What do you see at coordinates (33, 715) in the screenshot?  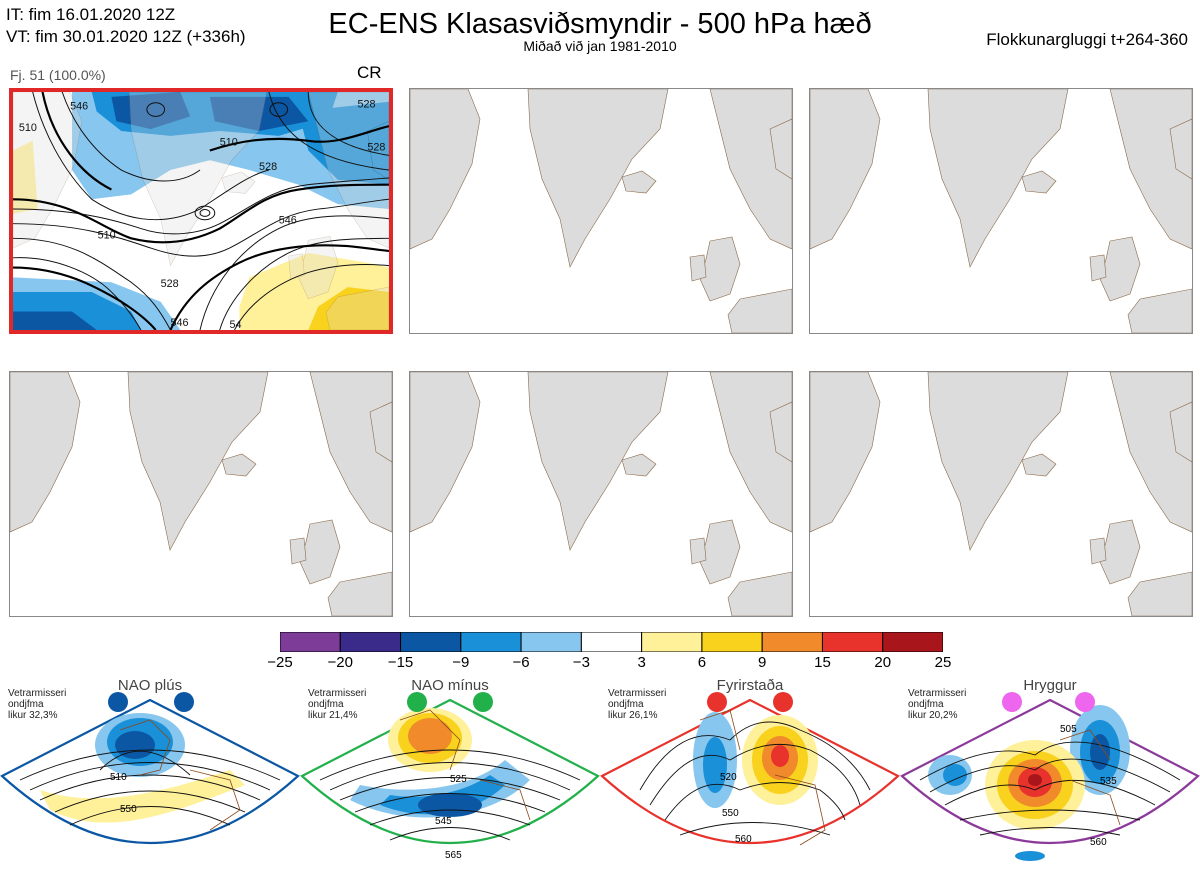 I see `probability-label: likur 32,3%` at bounding box center [33, 715].